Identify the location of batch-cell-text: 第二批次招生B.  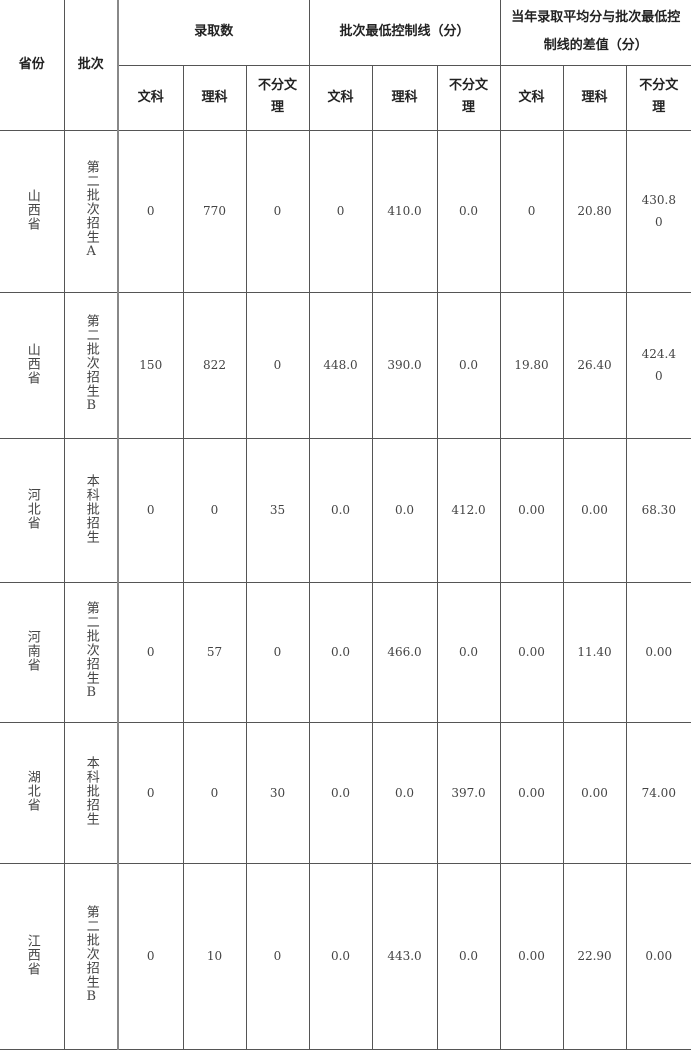
(91, 954).